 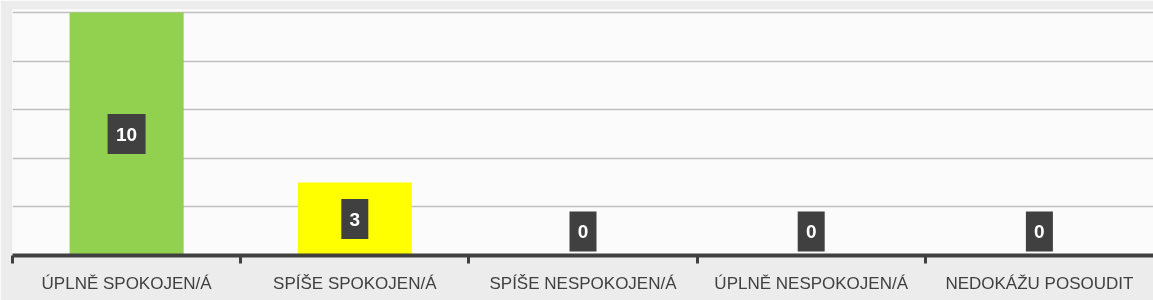 What do you see at coordinates (355, 283) in the screenshot?
I see `x-tick-label: SPÍŠE SPOKOJEN/Á` at bounding box center [355, 283].